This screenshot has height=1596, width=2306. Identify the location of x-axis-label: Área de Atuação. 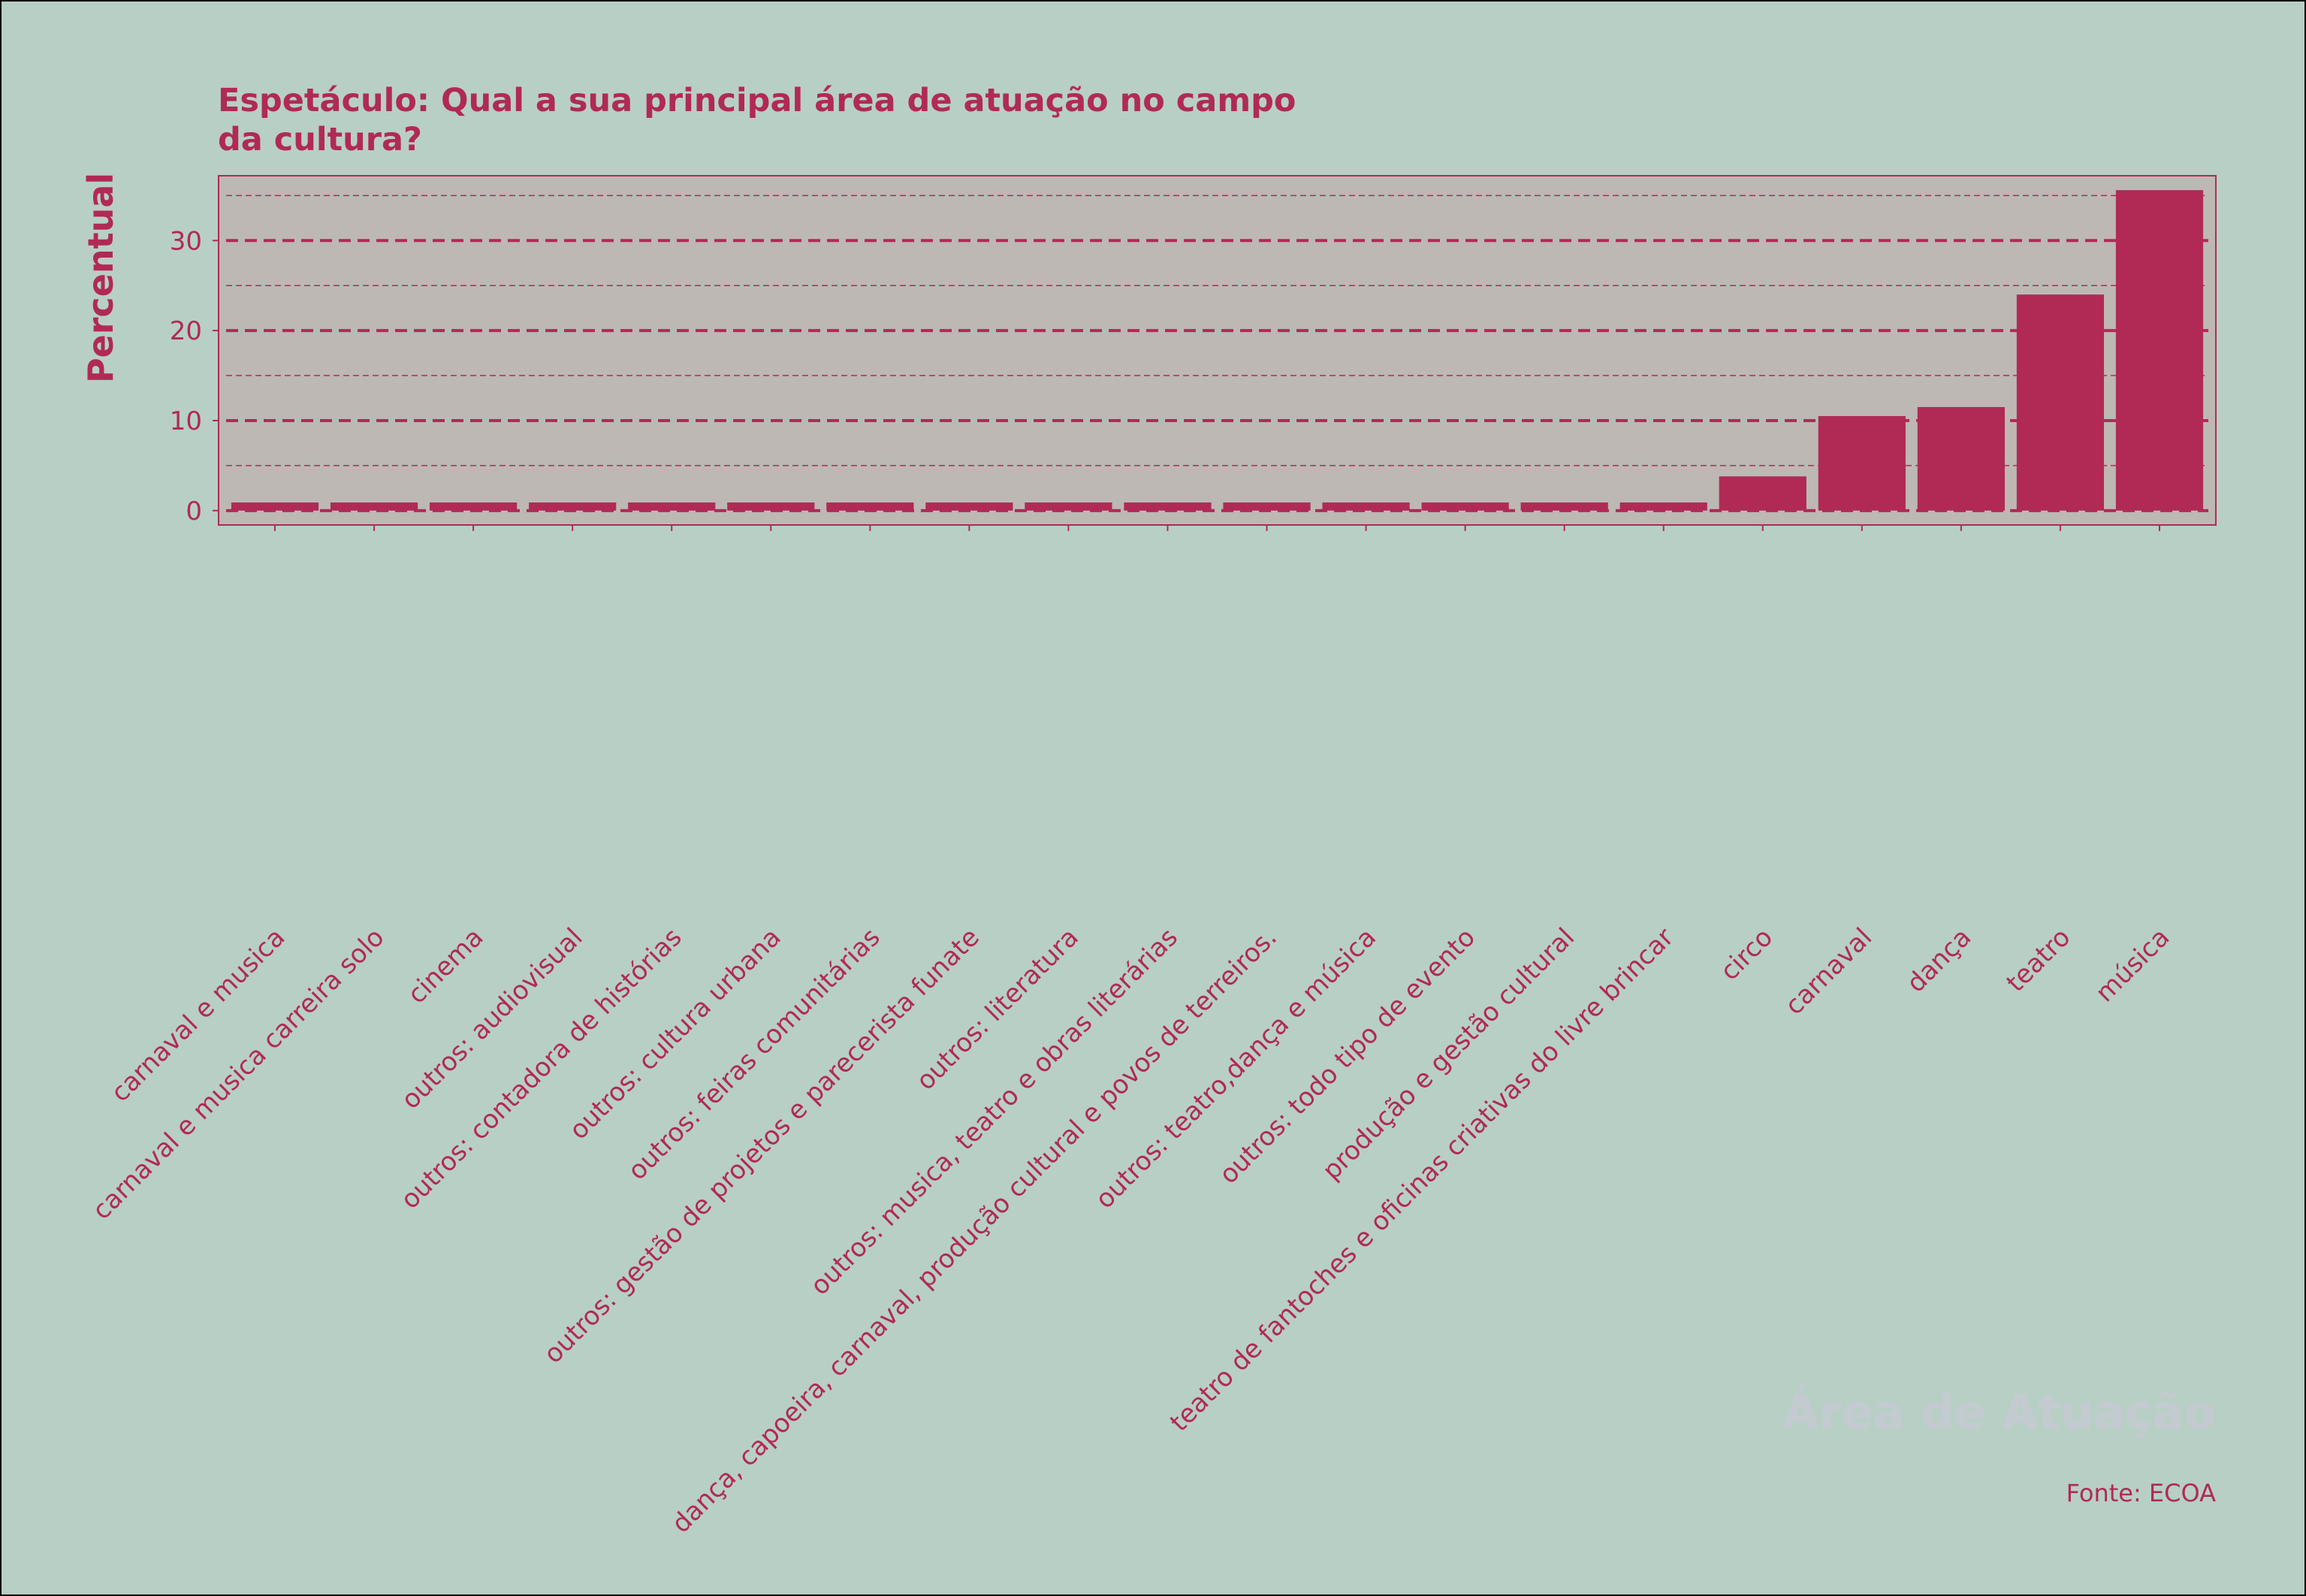
(1999, 1412).